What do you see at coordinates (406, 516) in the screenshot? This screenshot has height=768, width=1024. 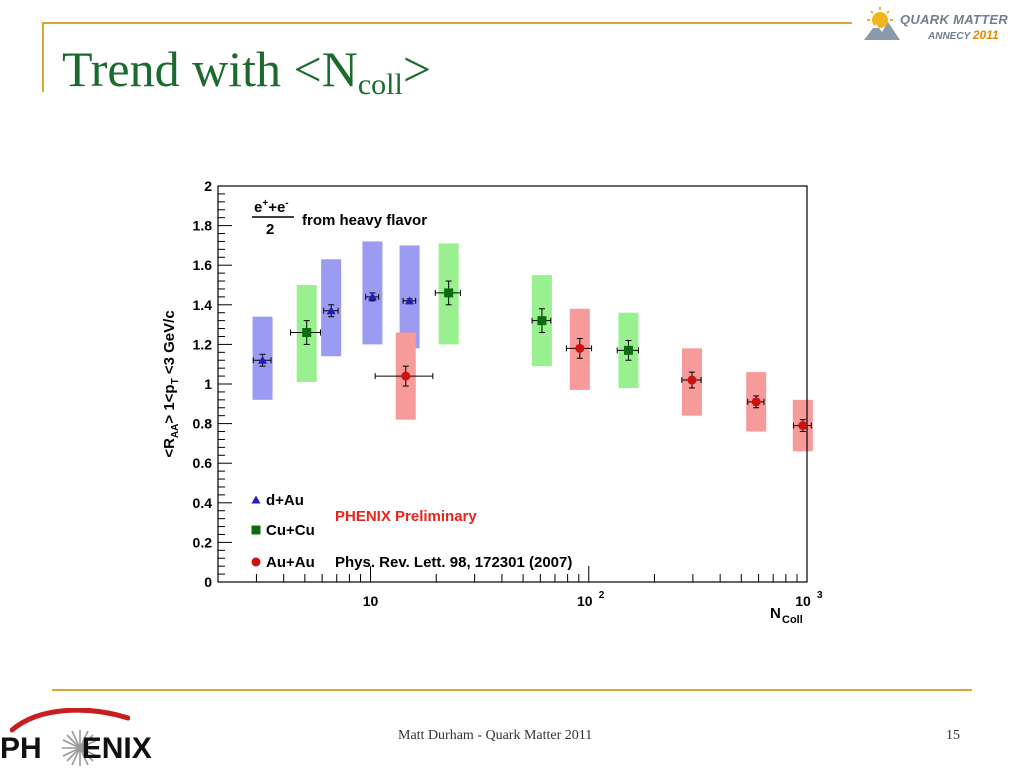 I see `preliminary-label: PHENIX Preliminary` at bounding box center [406, 516].